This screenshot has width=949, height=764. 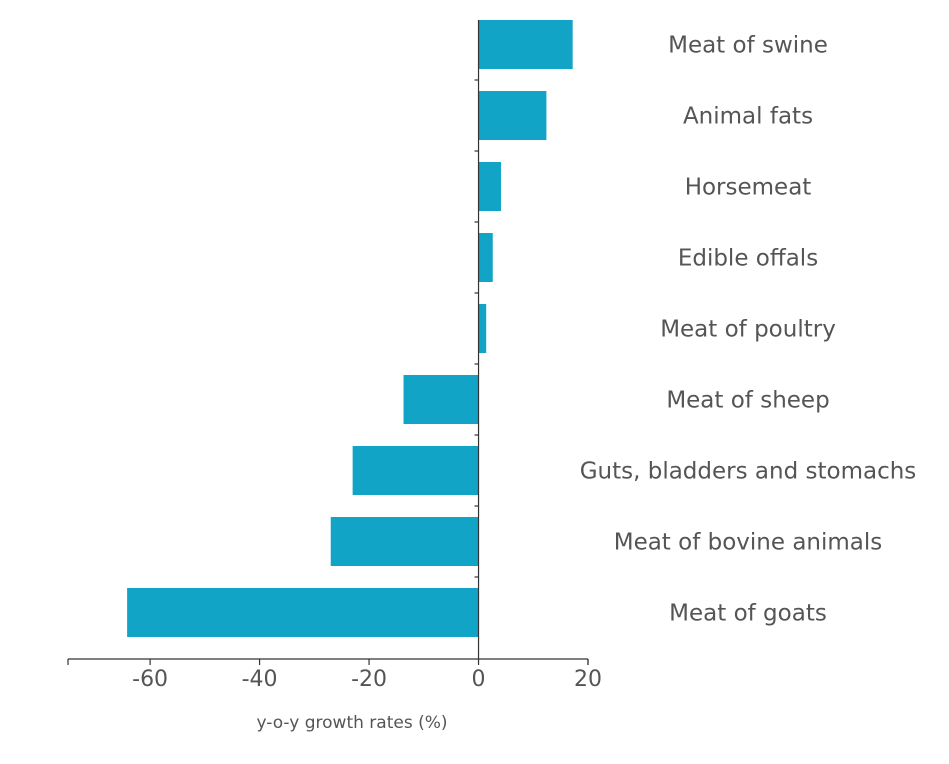 I want to click on category-ticks, so click(x=476, y=328).